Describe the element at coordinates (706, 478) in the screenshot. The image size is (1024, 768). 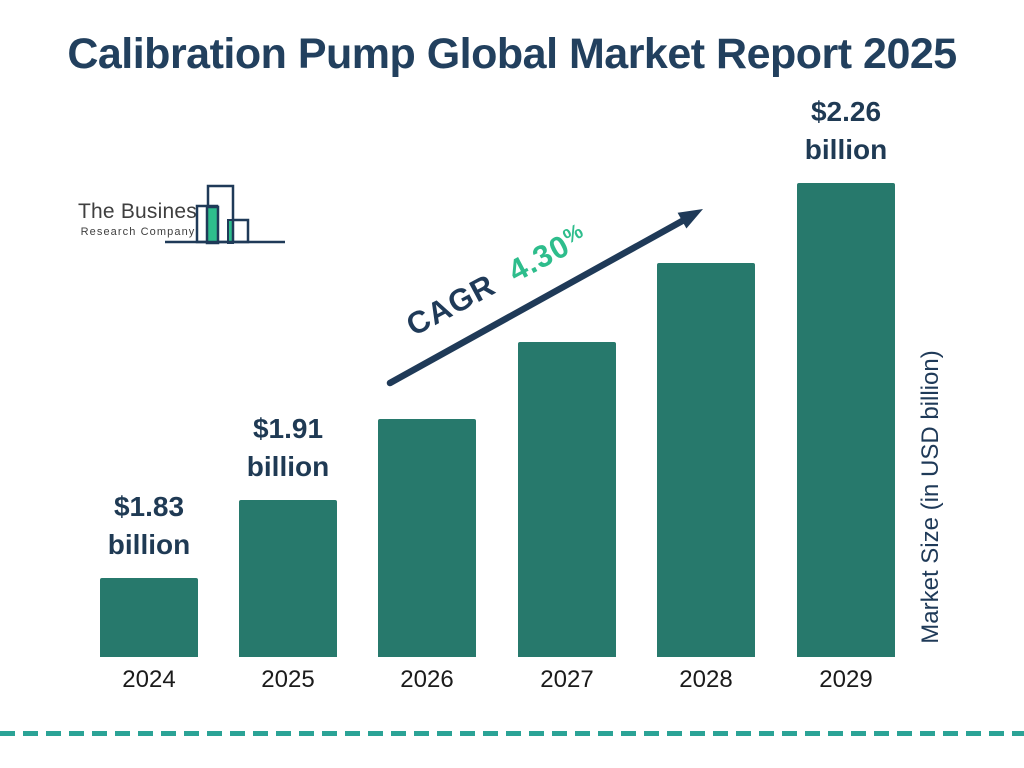
I see `bar-2028: 2028` at that location.